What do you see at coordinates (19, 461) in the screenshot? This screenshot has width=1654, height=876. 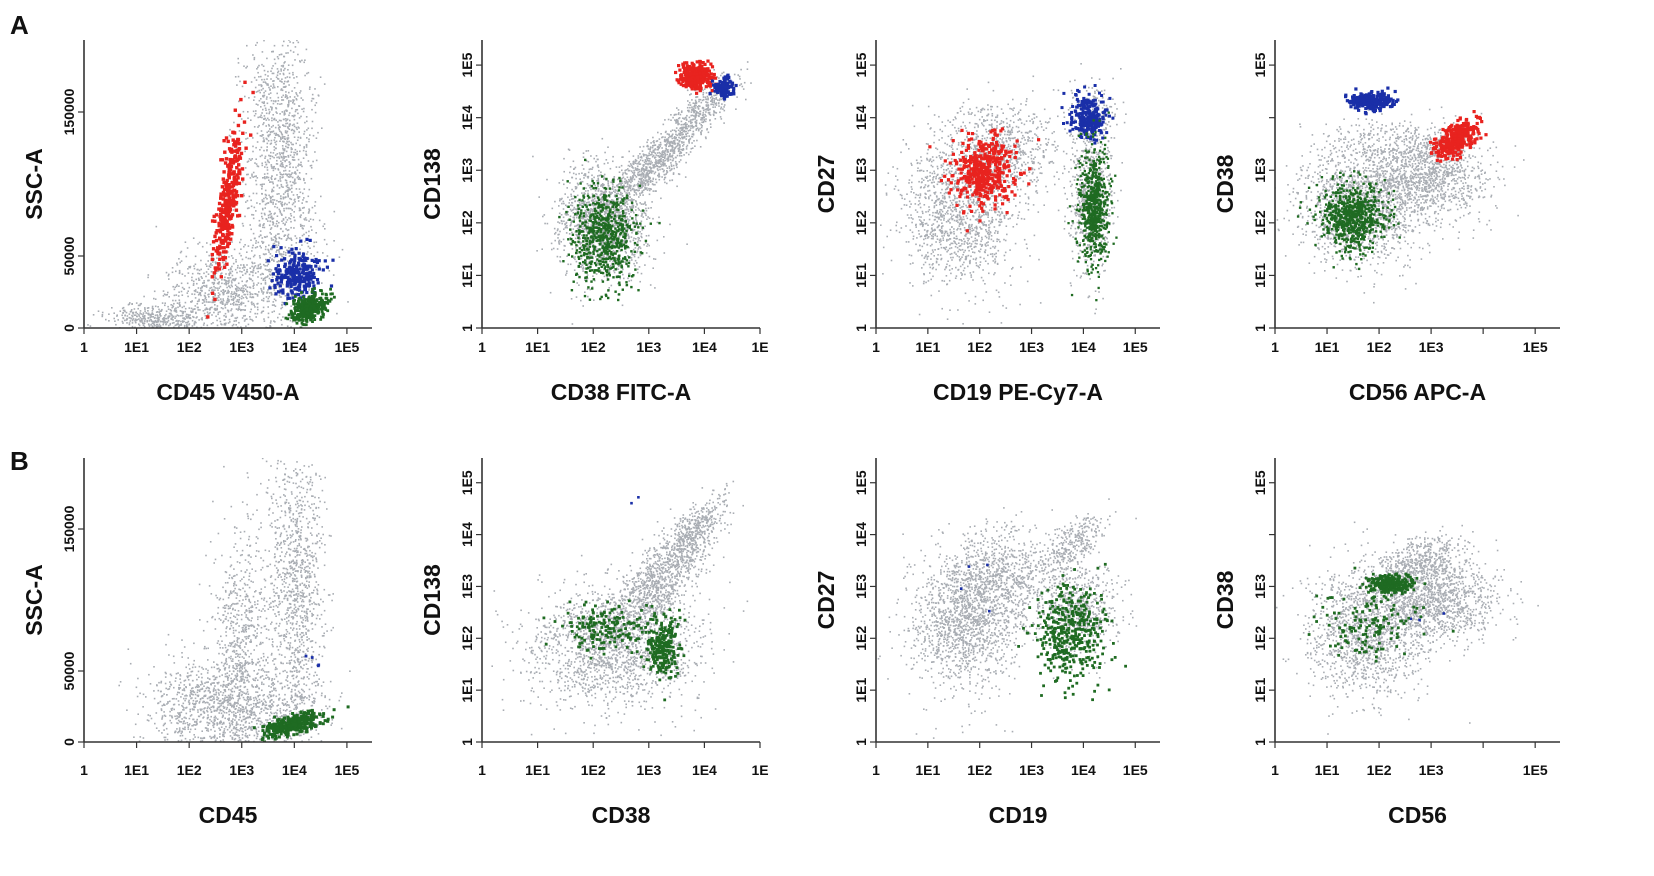 I see `row-label-b: B` at bounding box center [19, 461].